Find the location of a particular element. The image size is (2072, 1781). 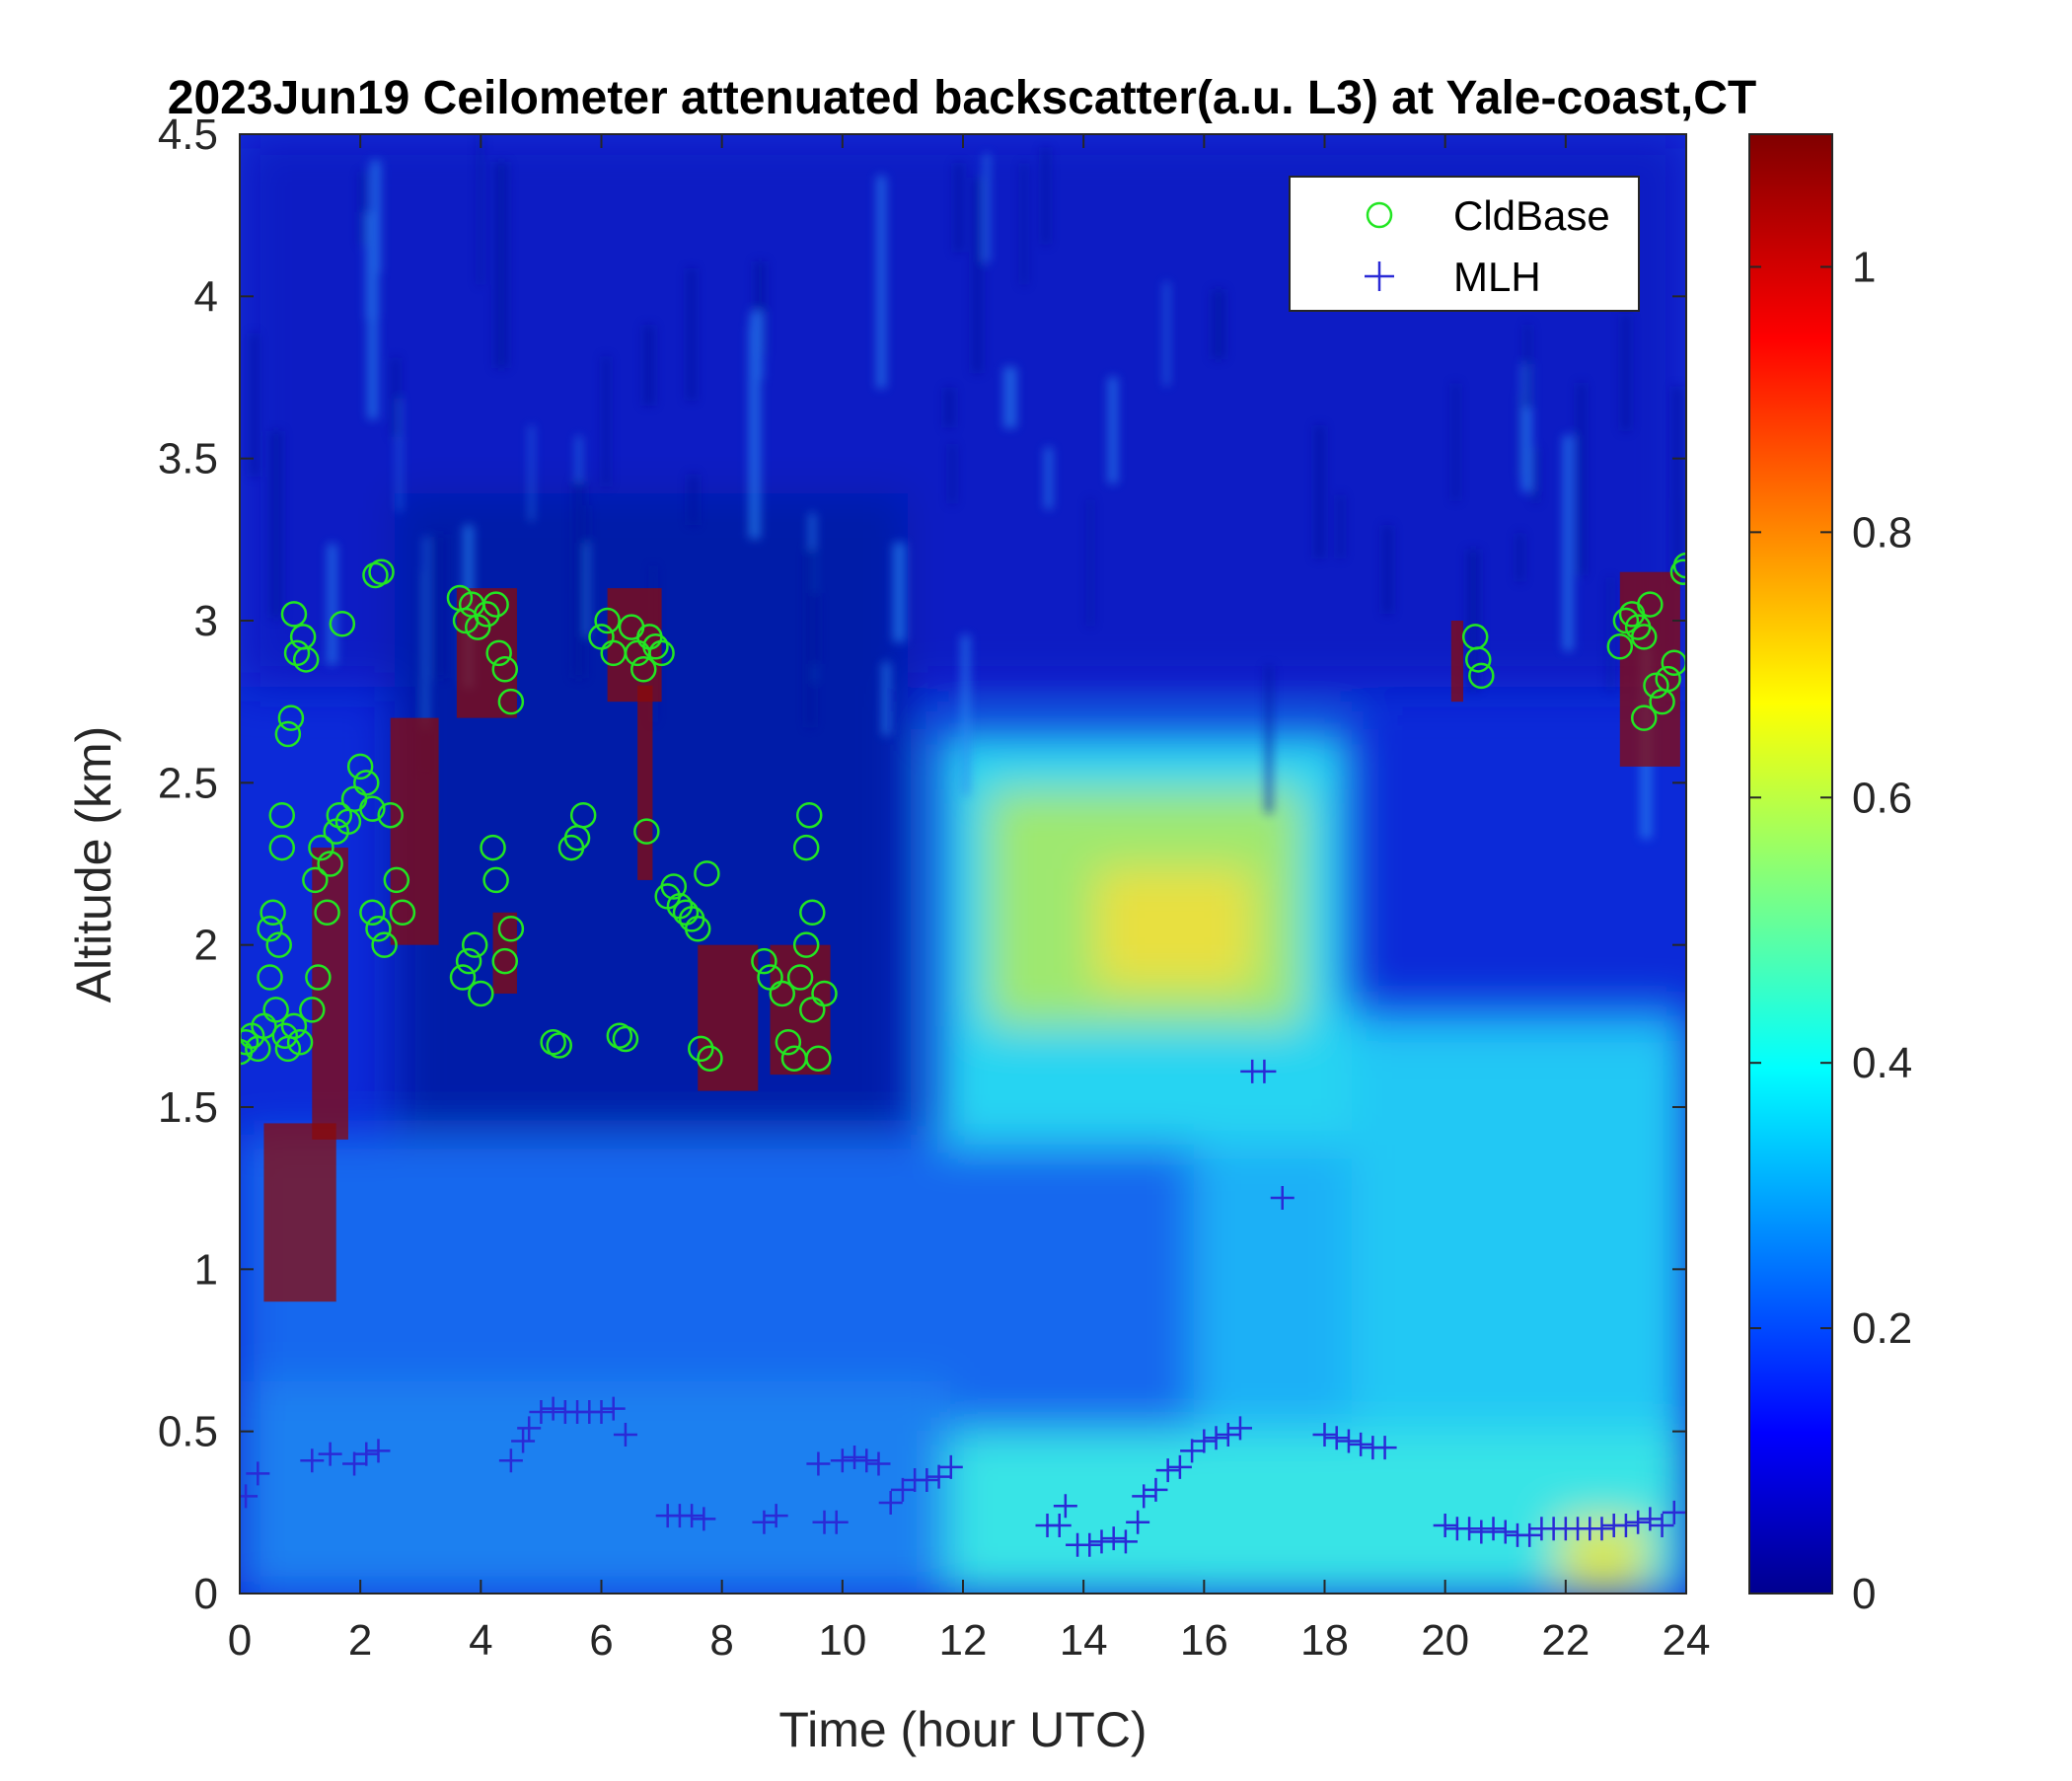

x-tick-label: 4 is located at coordinates (481, 1640).